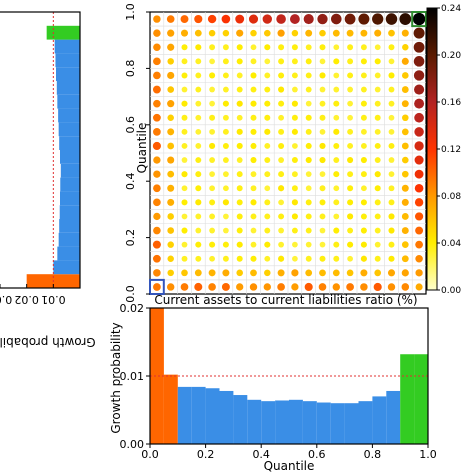  Describe the element at coordinates (130, 12) in the screenshot. I see `matrix-y-tick-label-5: 1.0` at that location.